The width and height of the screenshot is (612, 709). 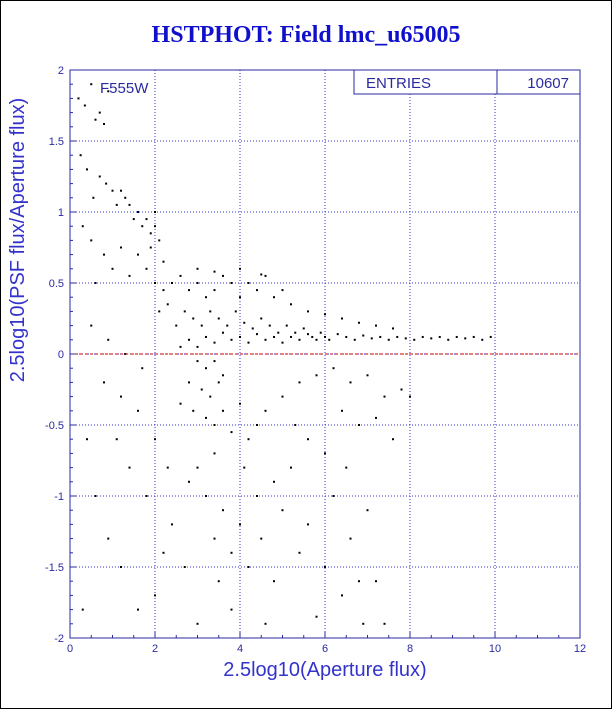 What do you see at coordinates (56, 284) in the screenshot?
I see `y-tick-label: 0.5` at bounding box center [56, 284].